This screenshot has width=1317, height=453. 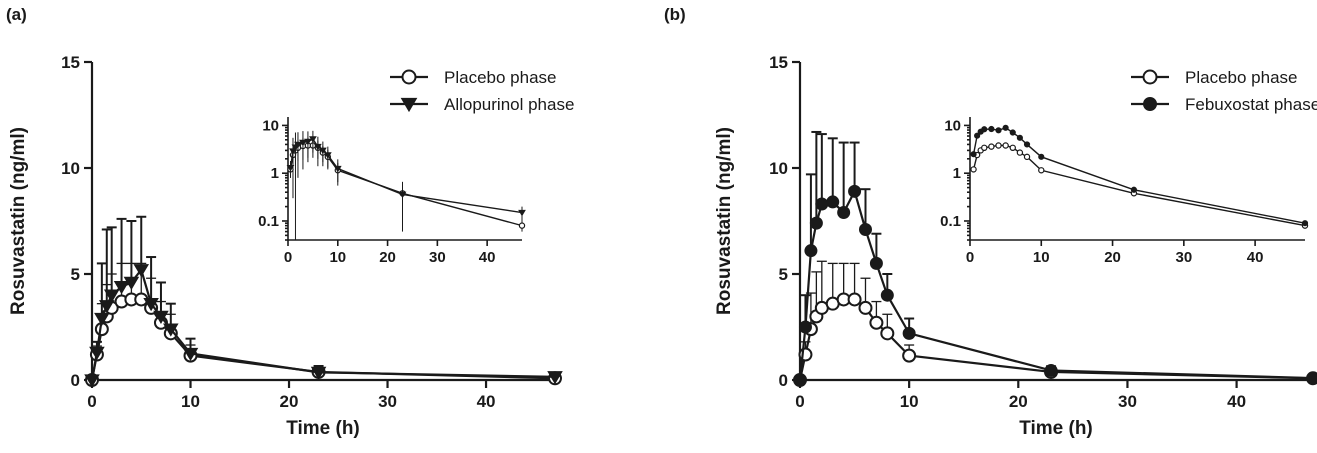 I want to click on panel-label: (b), so click(x=675, y=14).